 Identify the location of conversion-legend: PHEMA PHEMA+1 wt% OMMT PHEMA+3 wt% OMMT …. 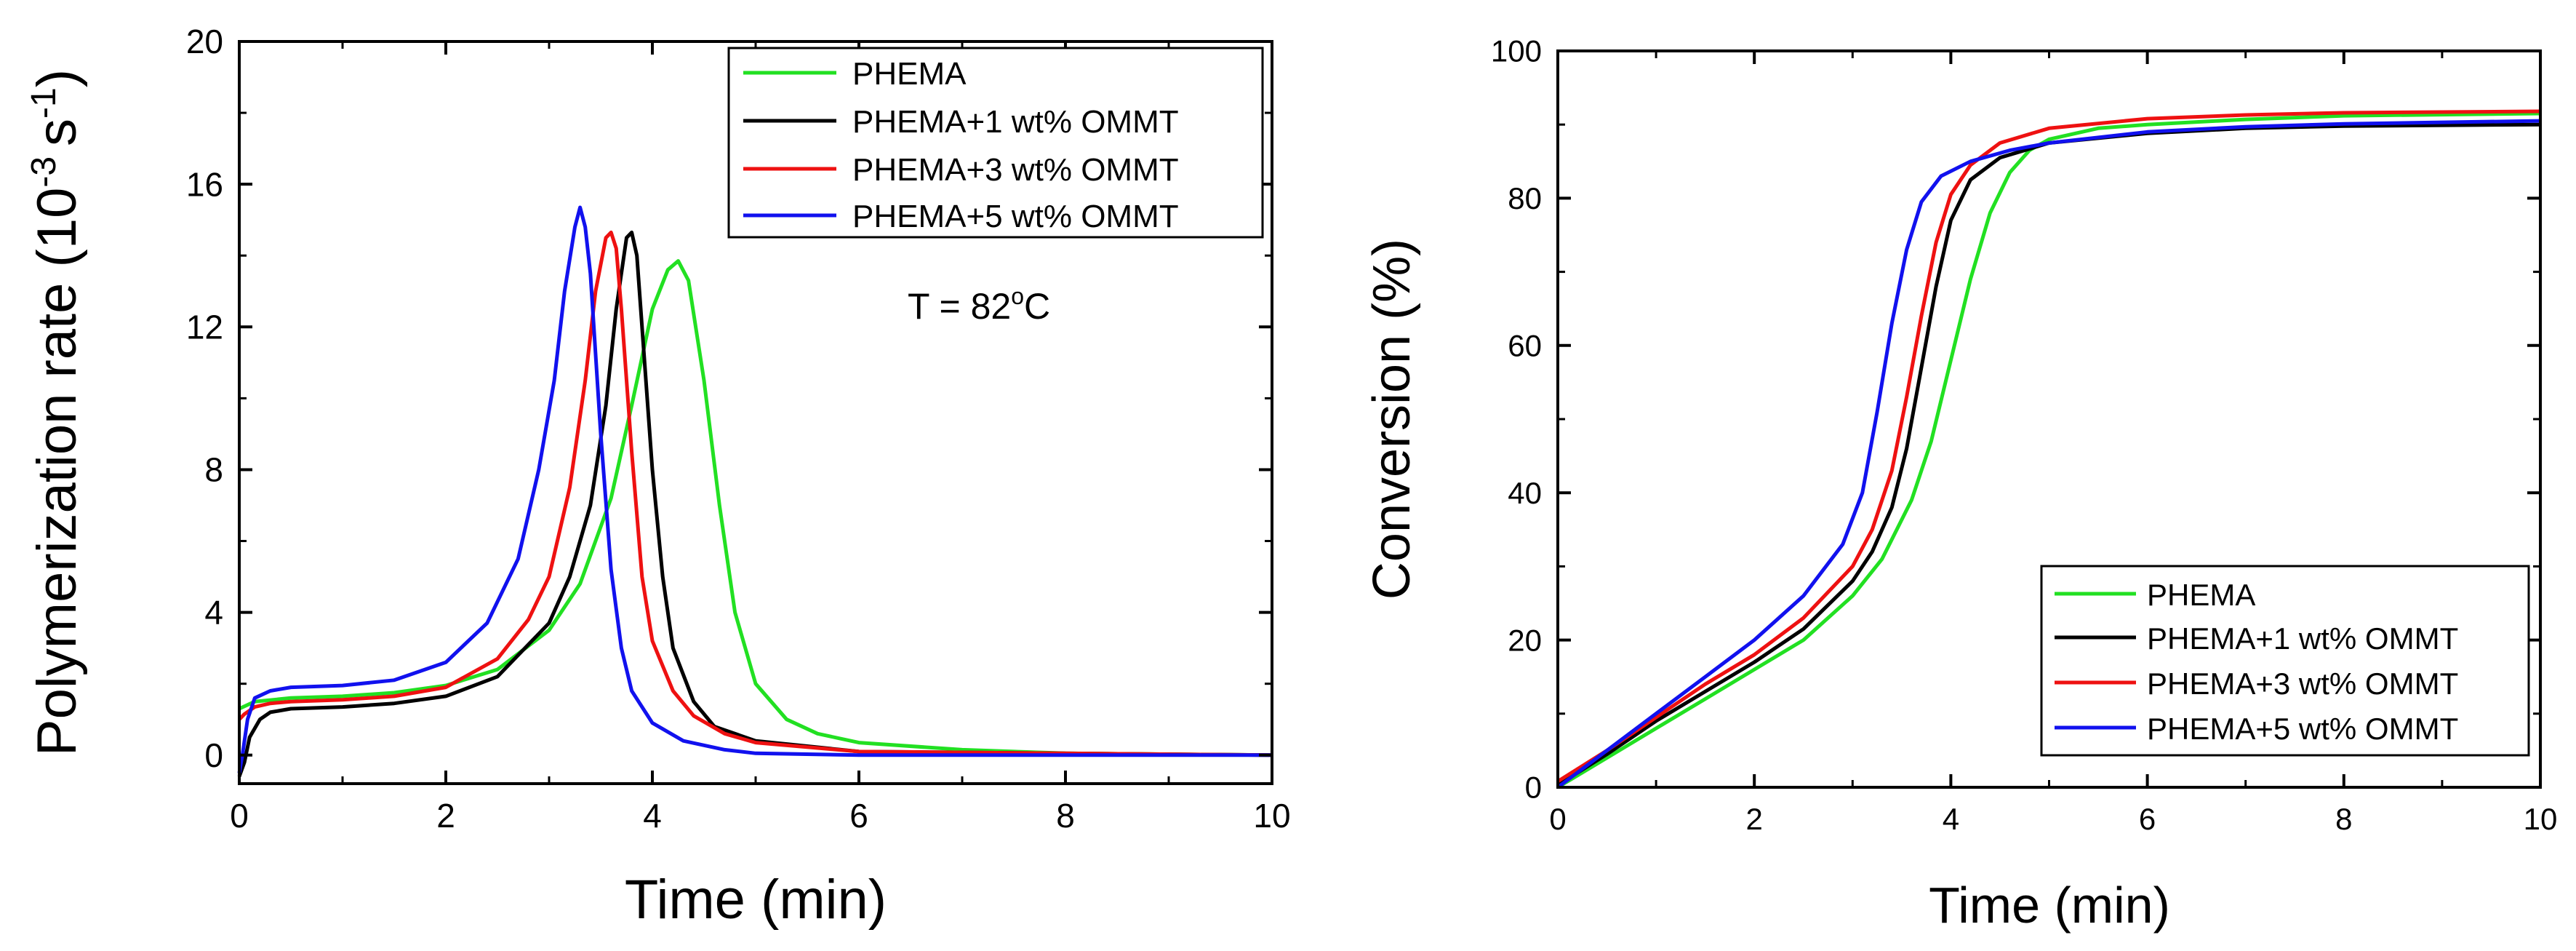
(2285, 661).